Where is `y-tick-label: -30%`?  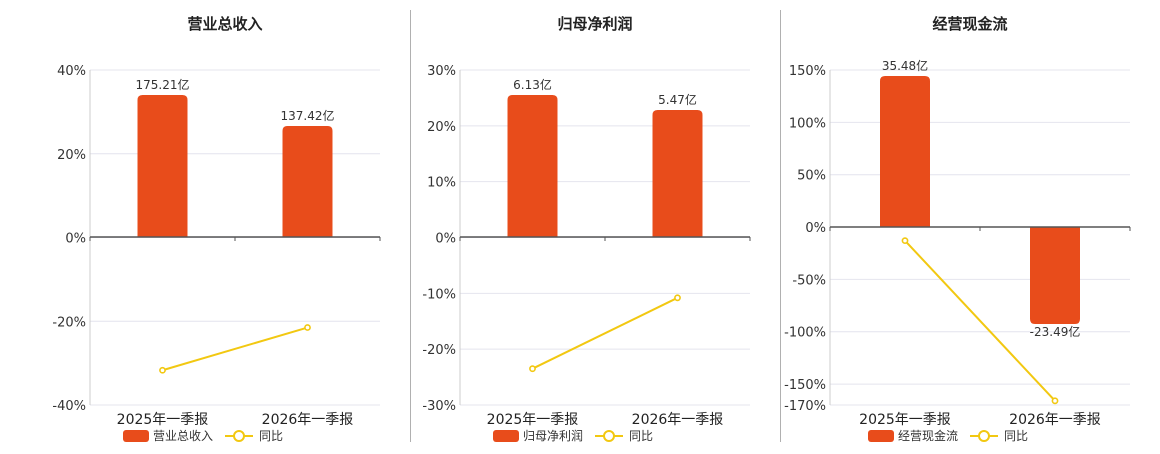
y-tick-label: -30% is located at coordinates (439, 406).